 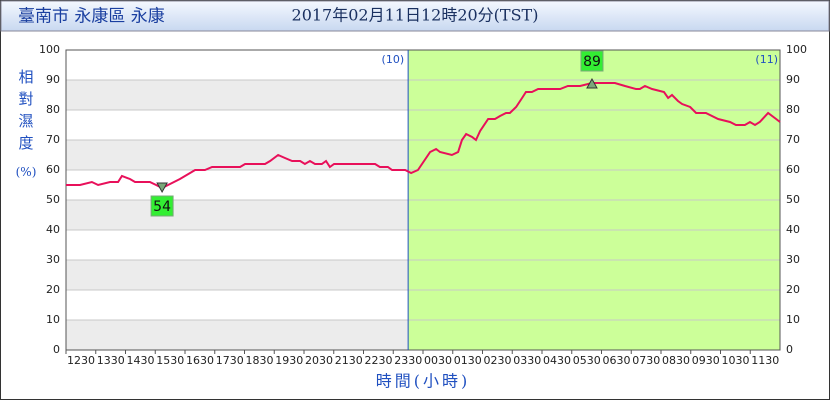 I want to click on x-tick-label: 0930, so click(x=706, y=360).